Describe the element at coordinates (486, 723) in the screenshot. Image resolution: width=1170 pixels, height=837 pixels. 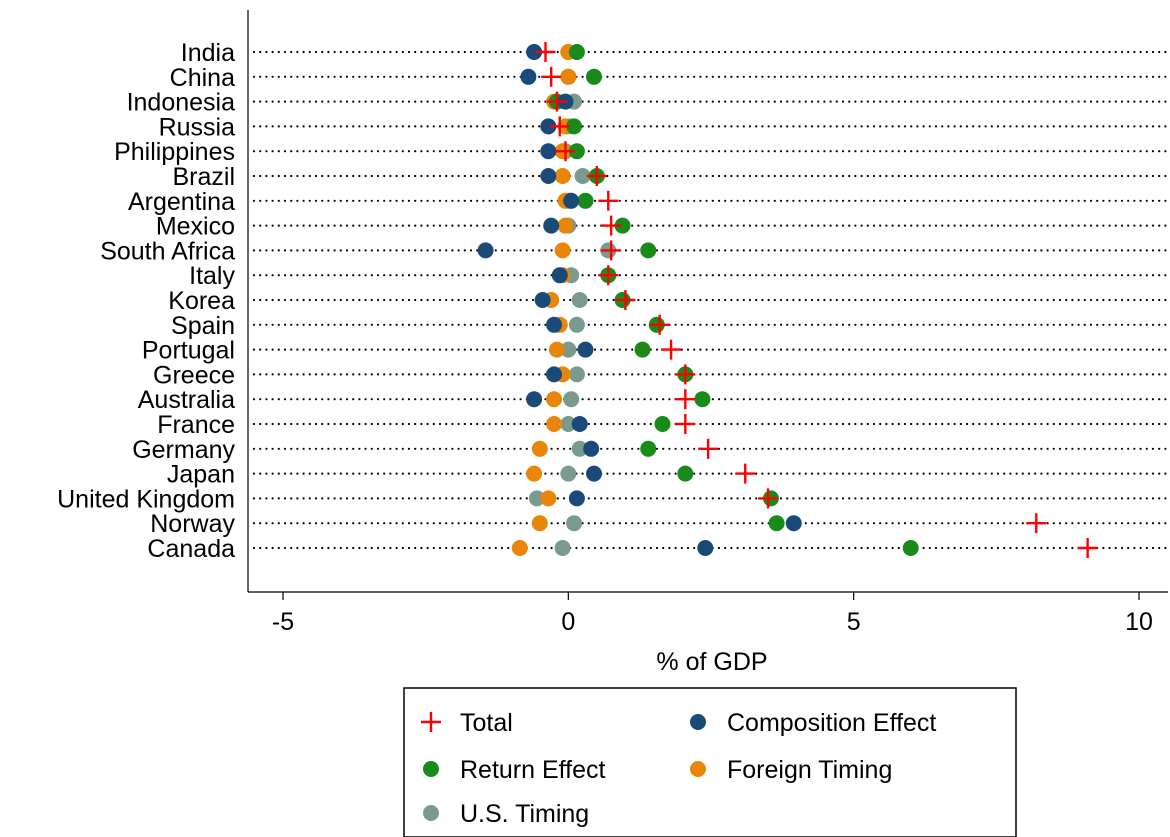
I see `legend-label-total: Total` at that location.